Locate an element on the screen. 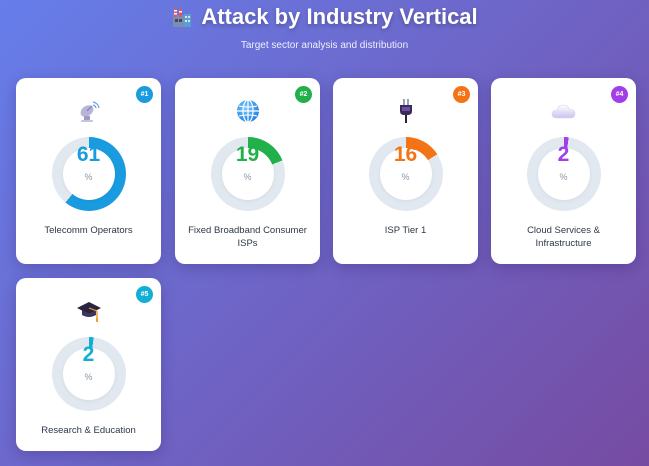 Image resolution: width=649 pixels, height=466 pixels. page-subtitle: Target sector analysis and distribution is located at coordinates (324, 45).